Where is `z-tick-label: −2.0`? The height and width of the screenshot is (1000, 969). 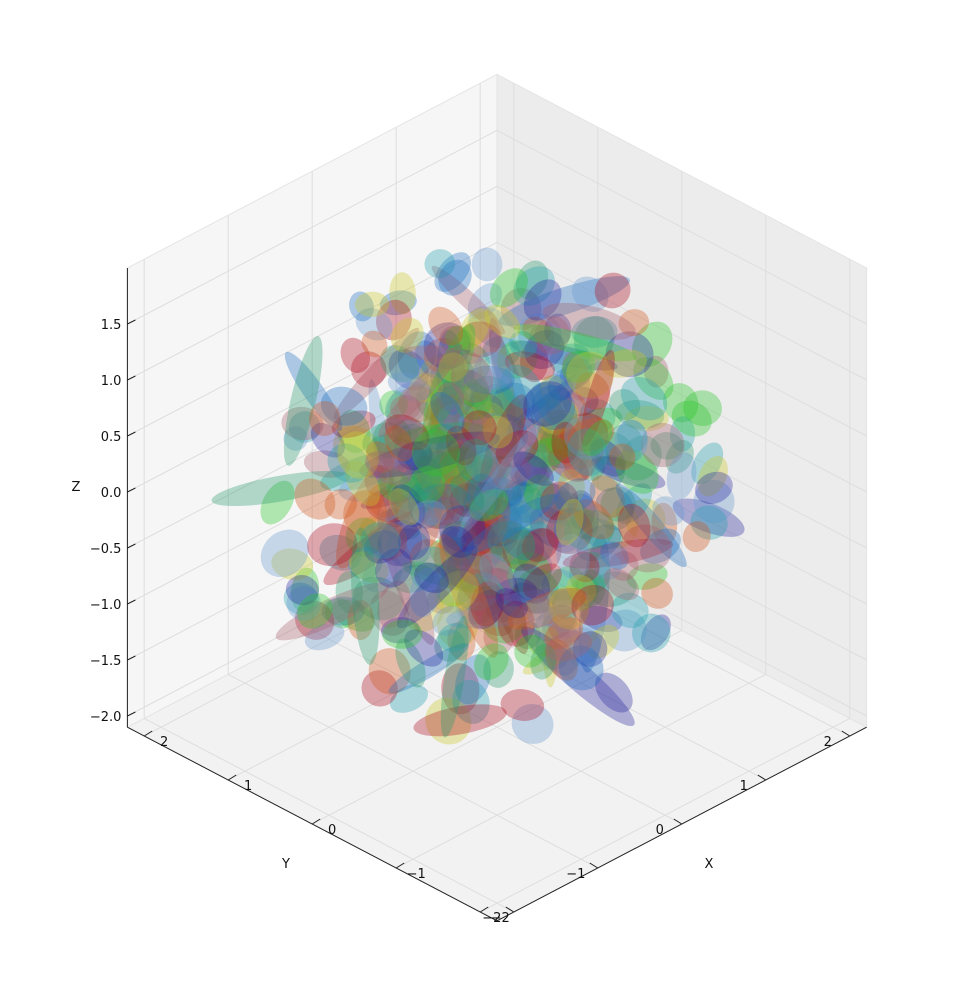
z-tick-label: −2.0 is located at coordinates (106, 717).